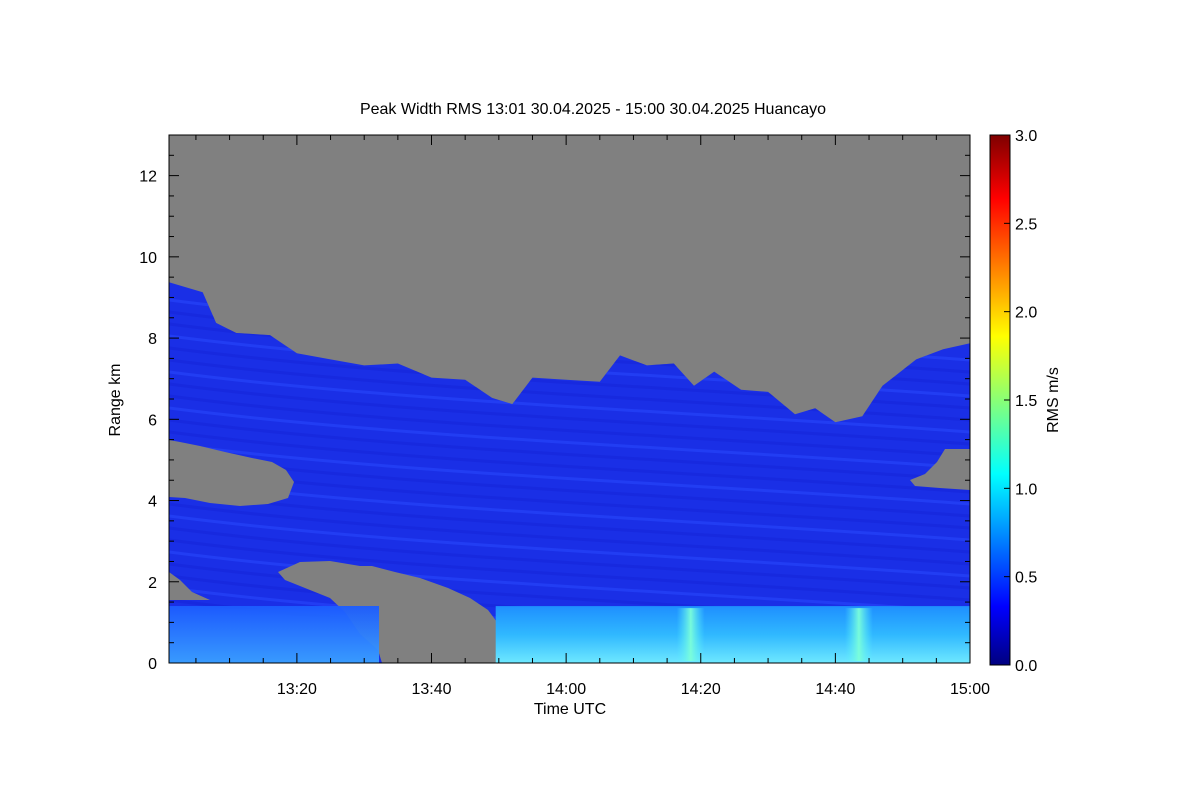  What do you see at coordinates (1026, 666) in the screenshot?
I see `colorbar-tick-label: 0.0` at bounding box center [1026, 666].